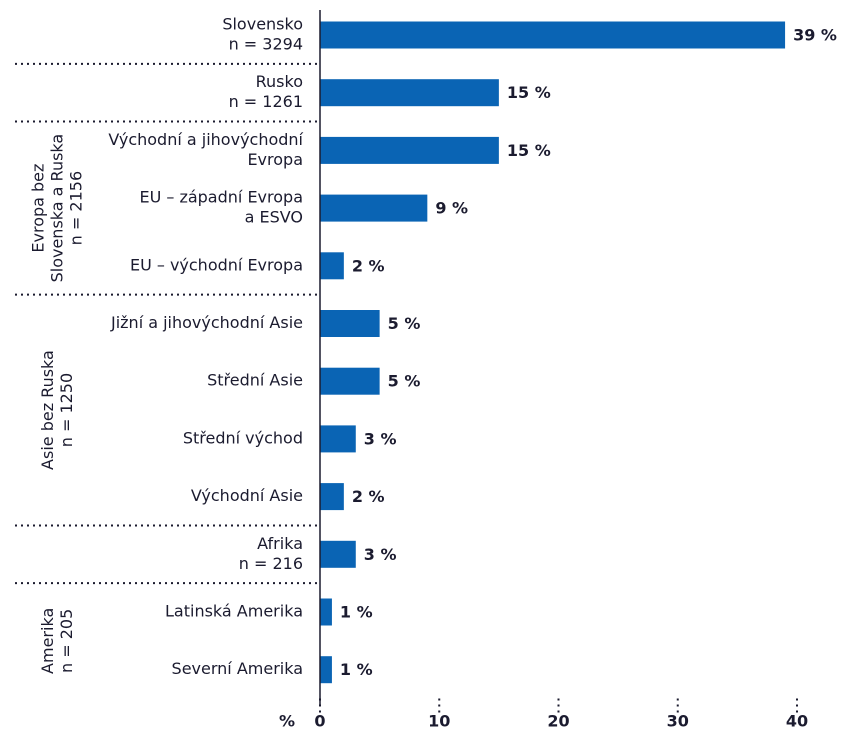  What do you see at coordinates (216, 264) in the screenshot?
I see `category-label: EU – východní Evropa` at bounding box center [216, 264].